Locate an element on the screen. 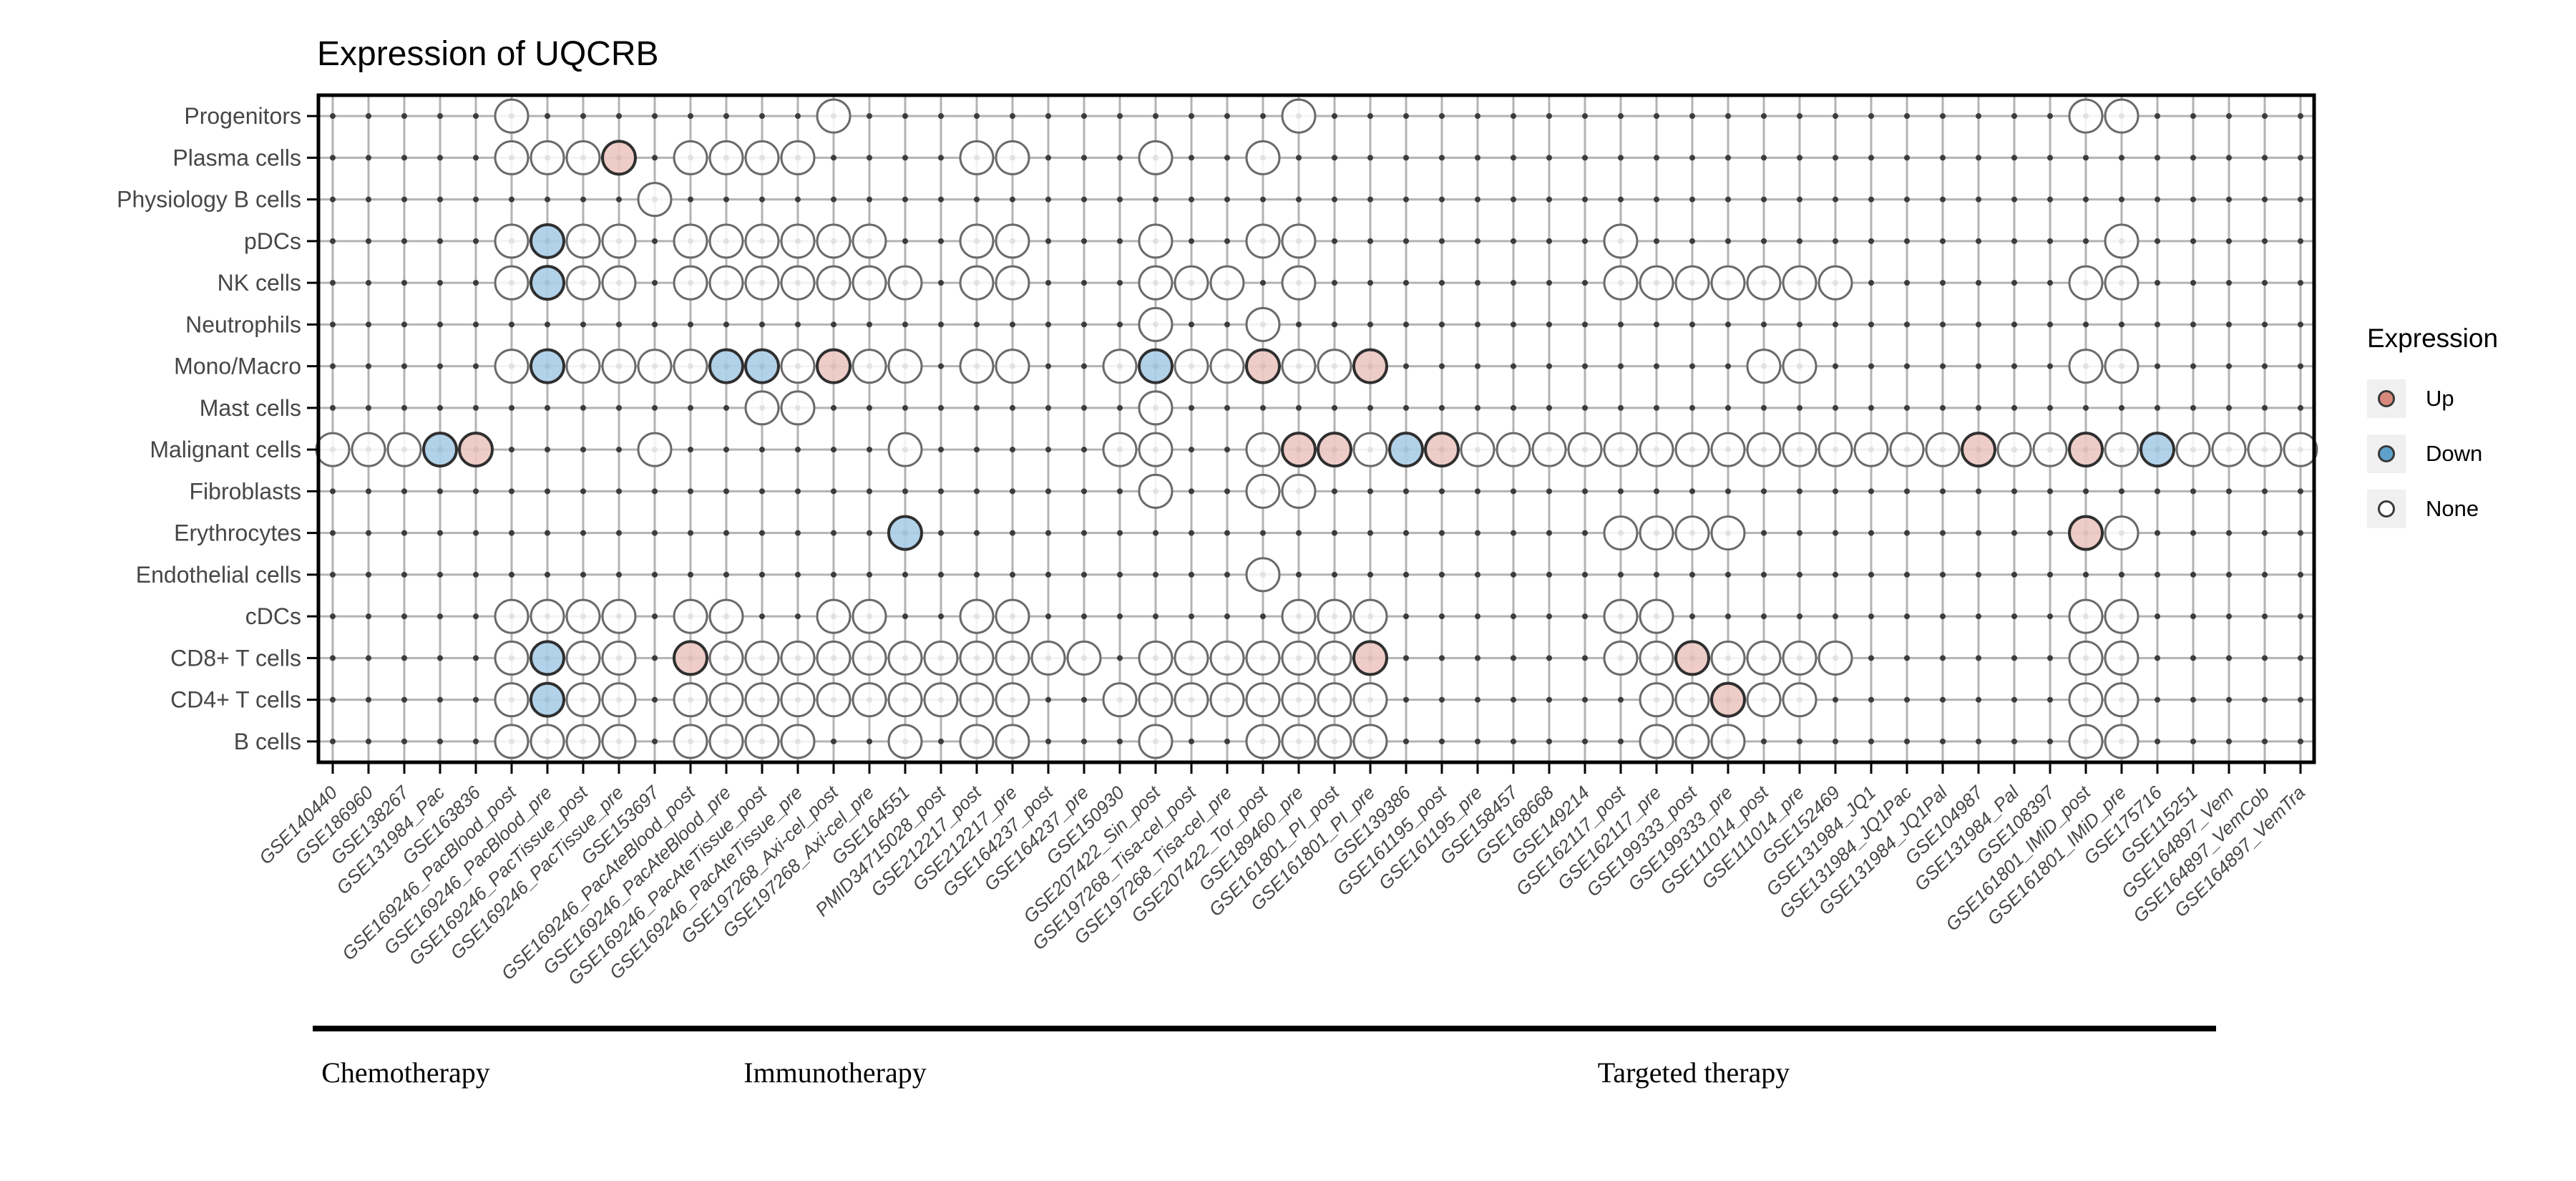  y-tick-label: Mono/Macro is located at coordinates (237, 366).